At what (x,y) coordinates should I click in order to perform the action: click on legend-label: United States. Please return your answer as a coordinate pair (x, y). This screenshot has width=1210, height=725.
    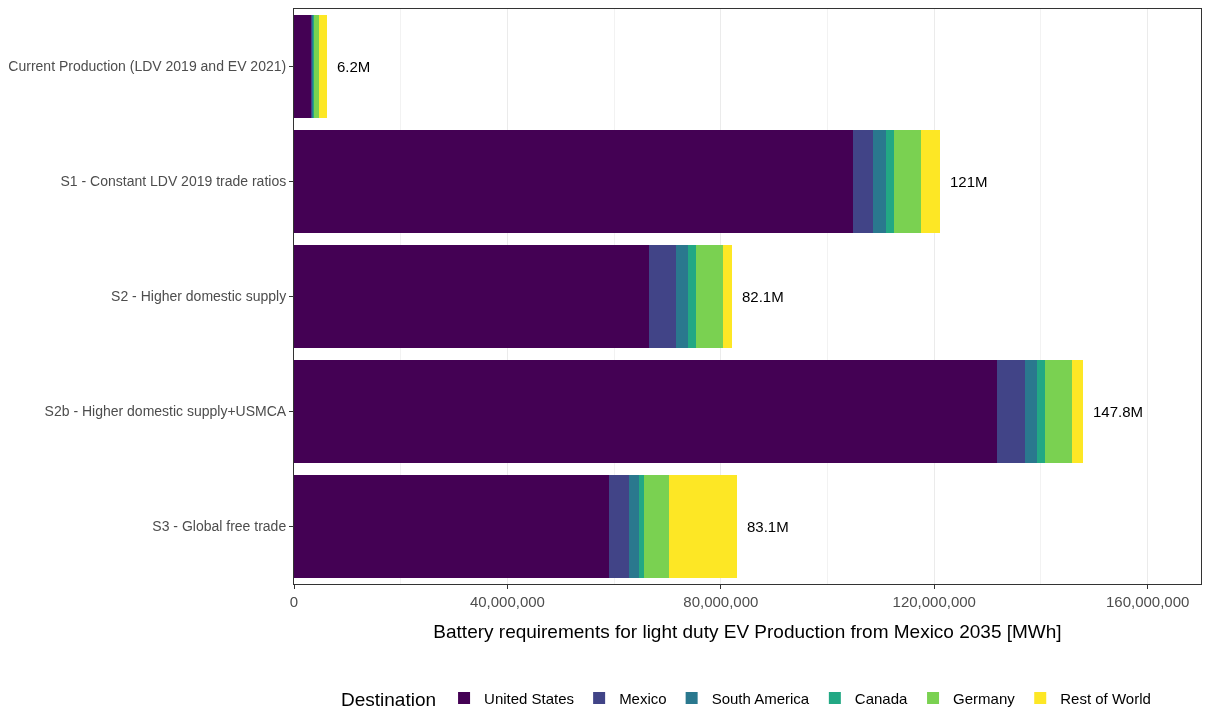
    Looking at the image, I should click on (529, 698).